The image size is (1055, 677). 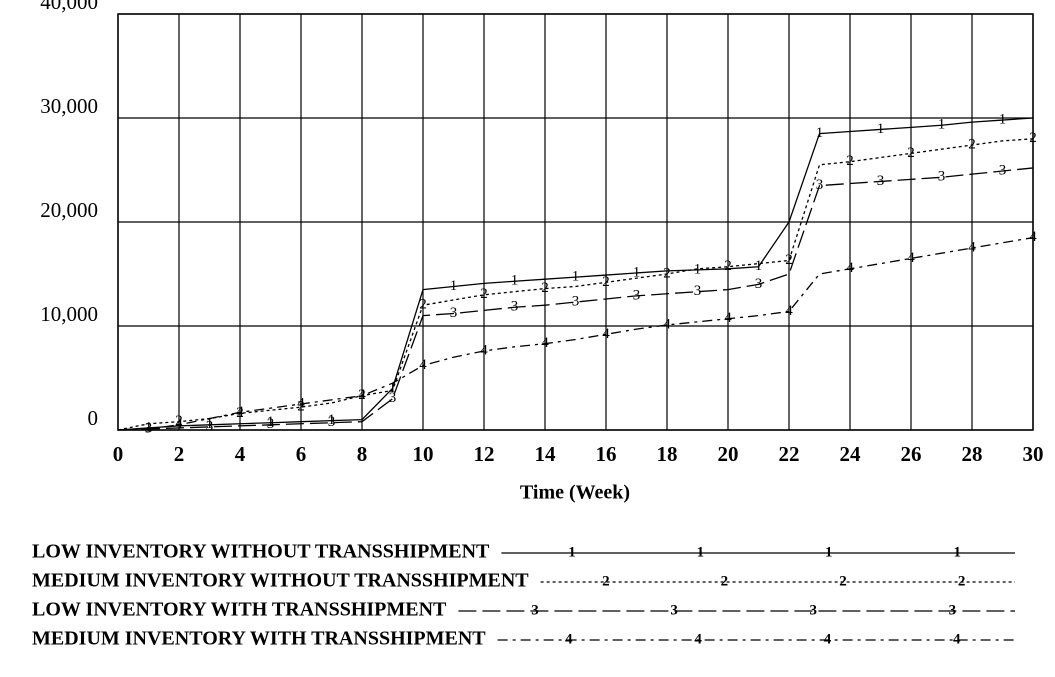 I want to click on x-tick-label: 26, so click(x=911, y=454).